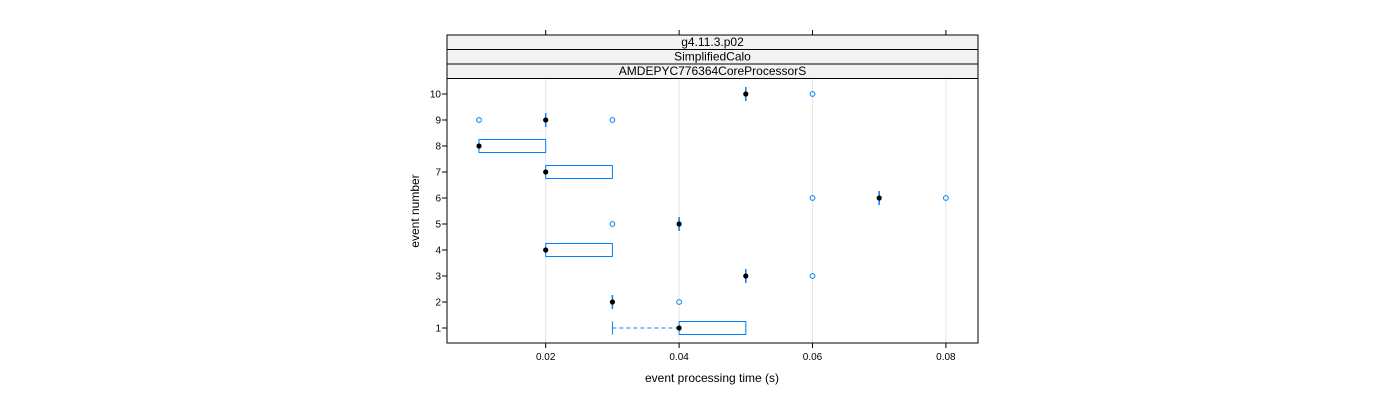 The width and height of the screenshot is (1400, 405). Describe the element at coordinates (712, 378) in the screenshot. I see `x-axis-title: event processing time (s)` at that location.